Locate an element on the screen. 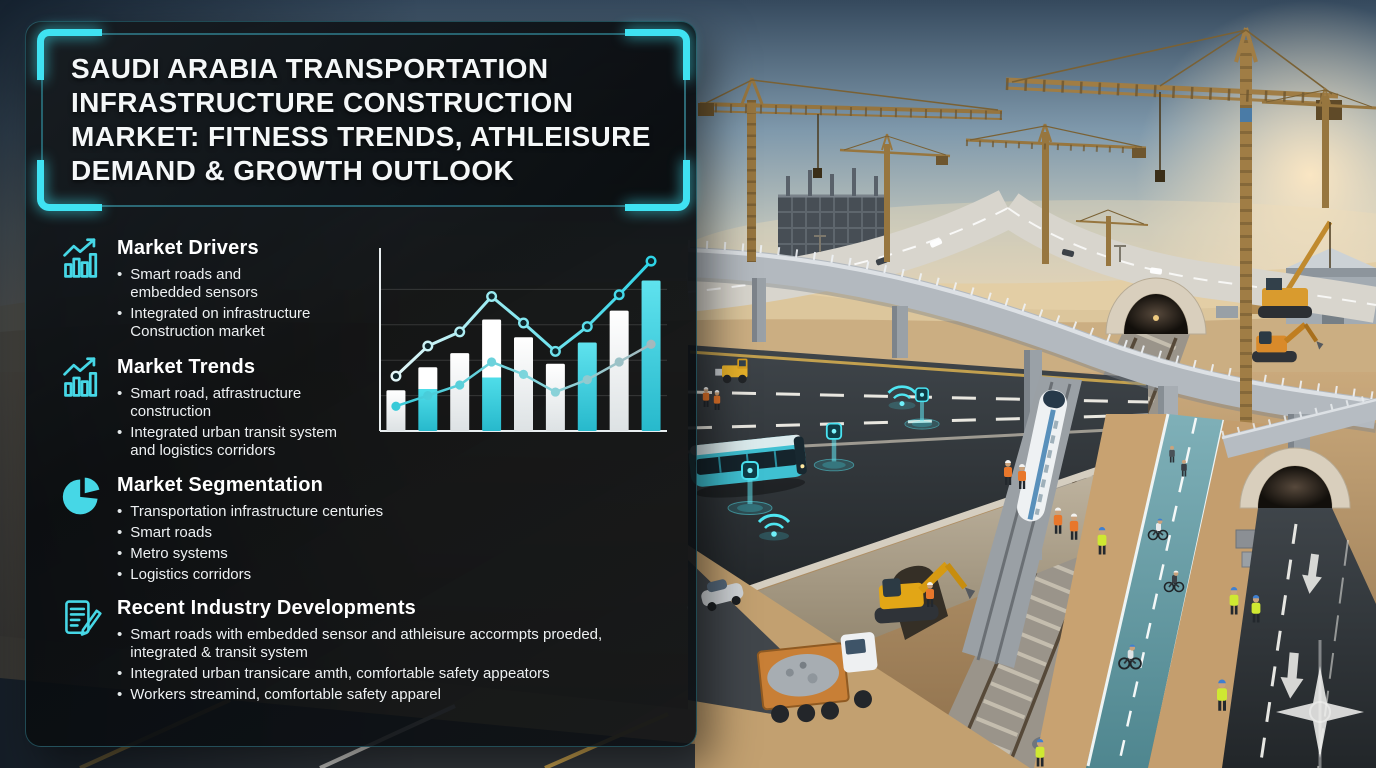 This screenshot has width=1376, height=768. section-heading: Market Trends is located at coordinates (186, 367).